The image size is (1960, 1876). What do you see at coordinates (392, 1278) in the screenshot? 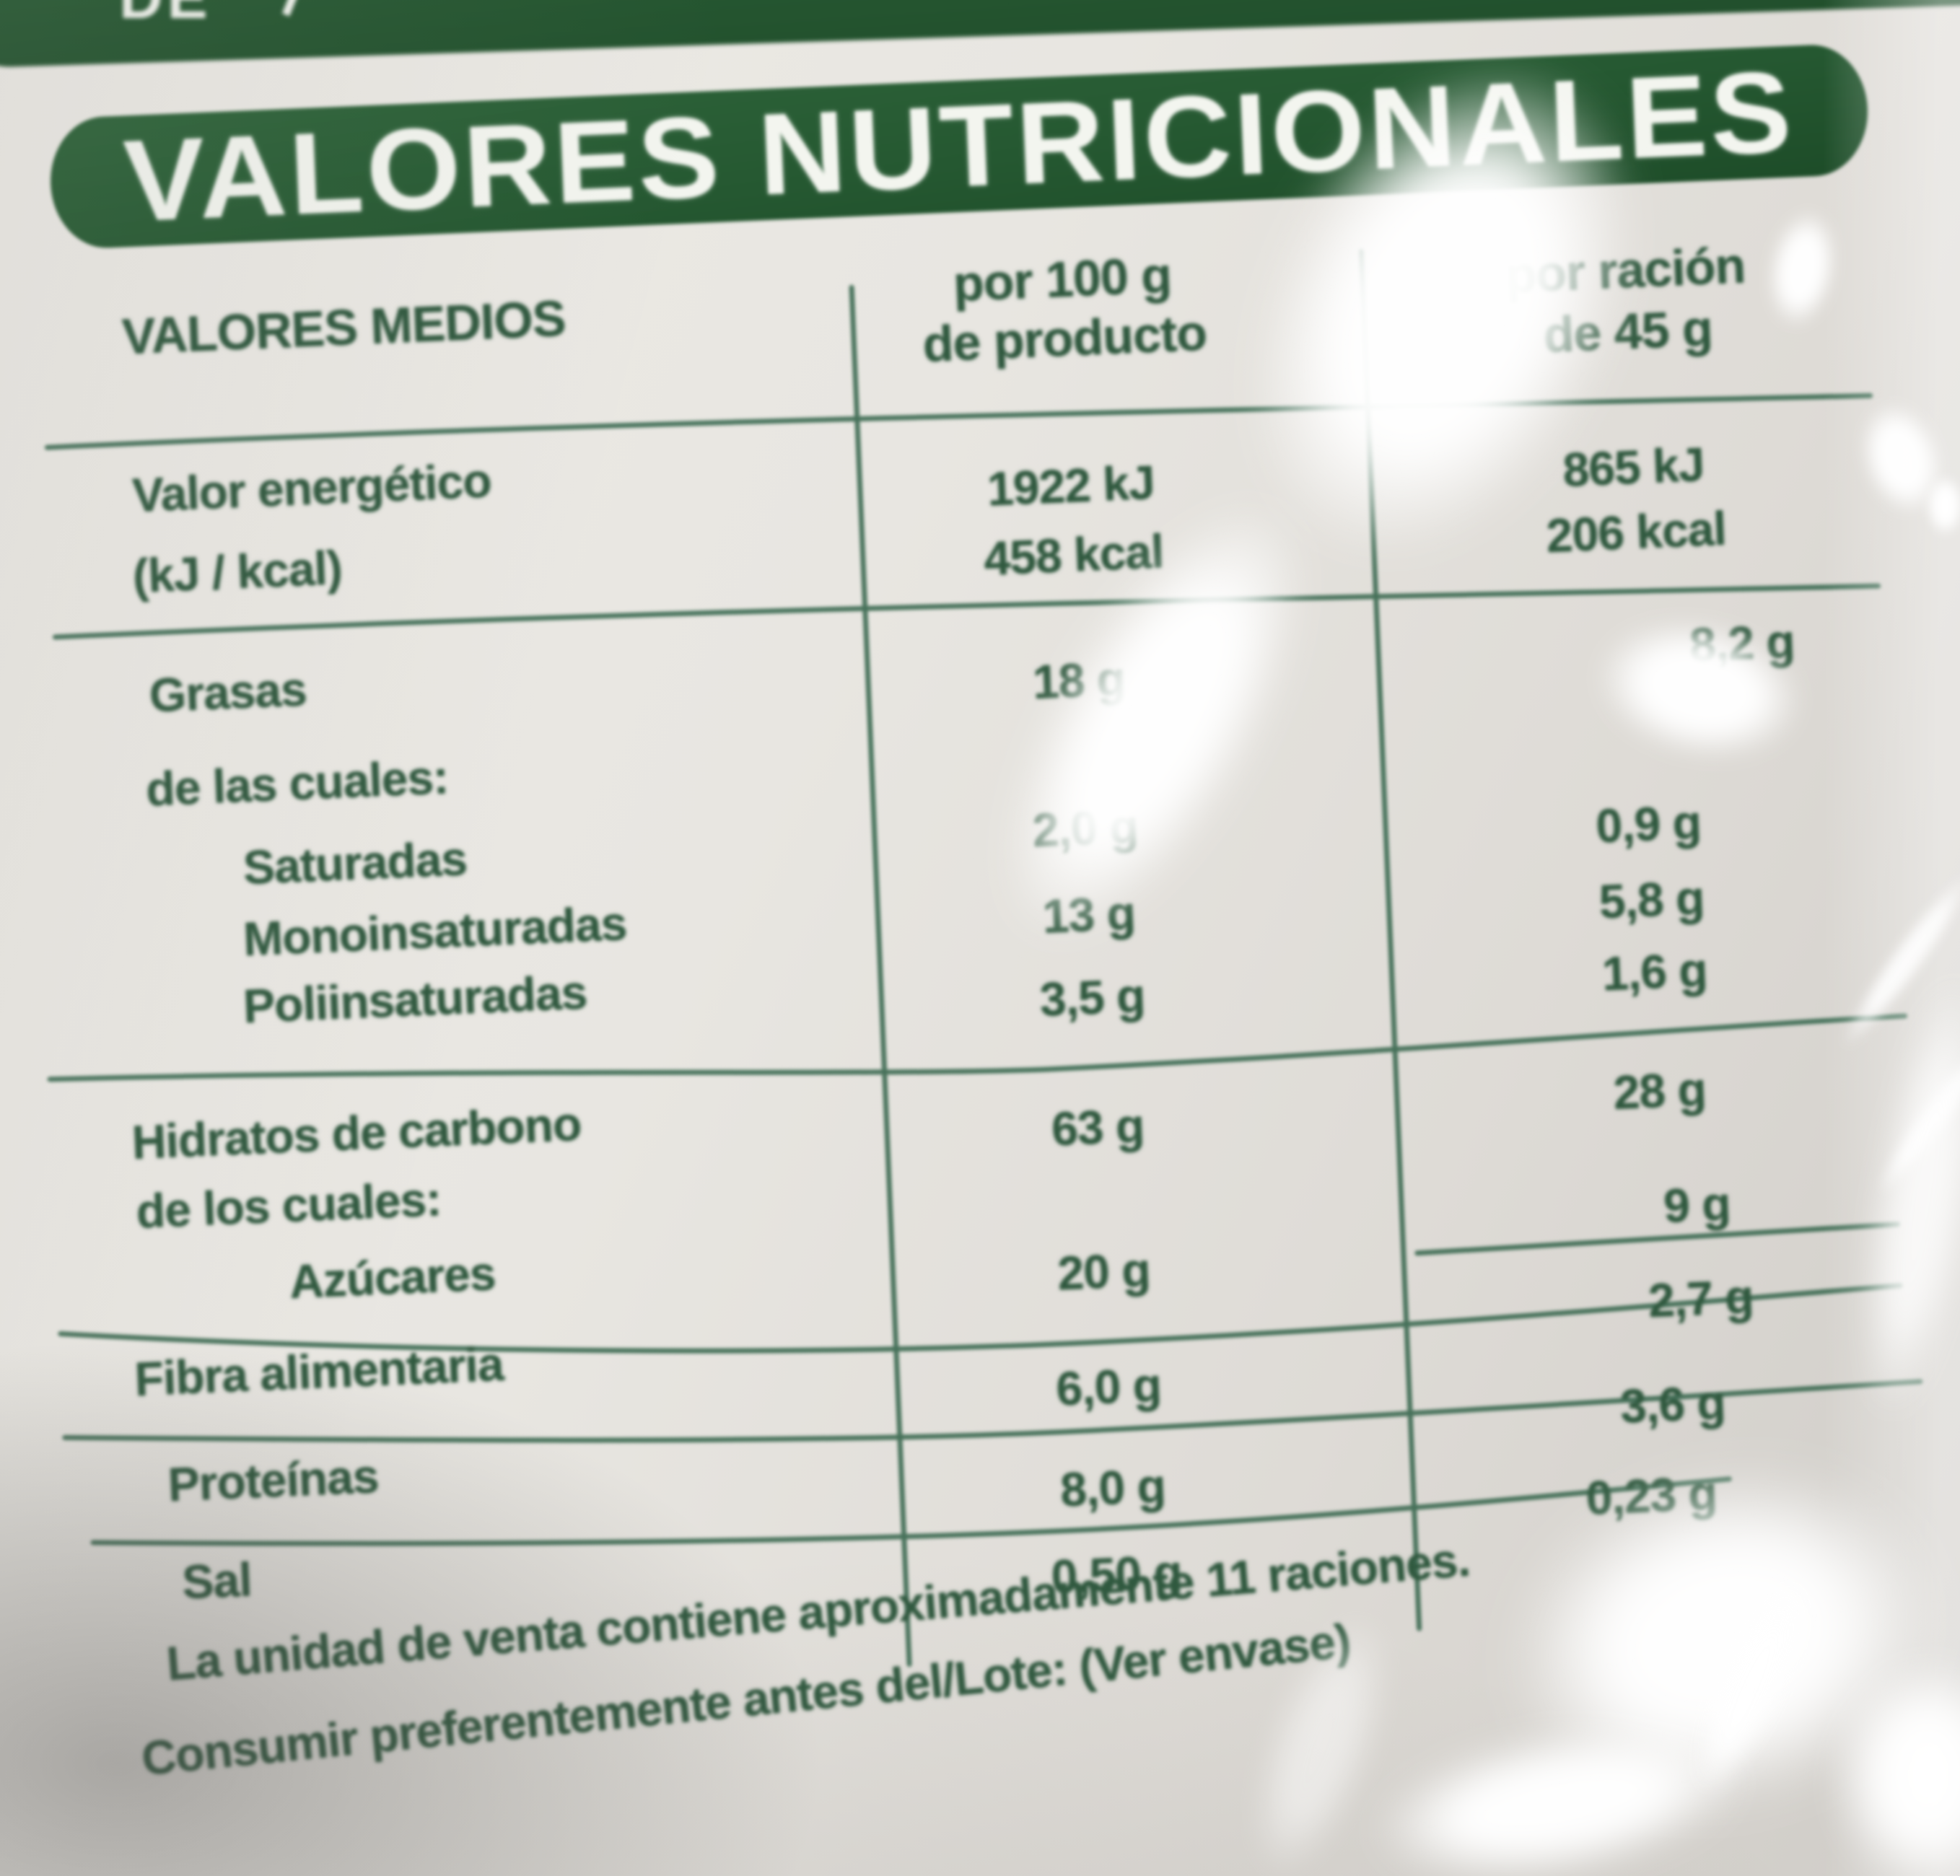
I see `row-label-sugars: Azúcares` at bounding box center [392, 1278].